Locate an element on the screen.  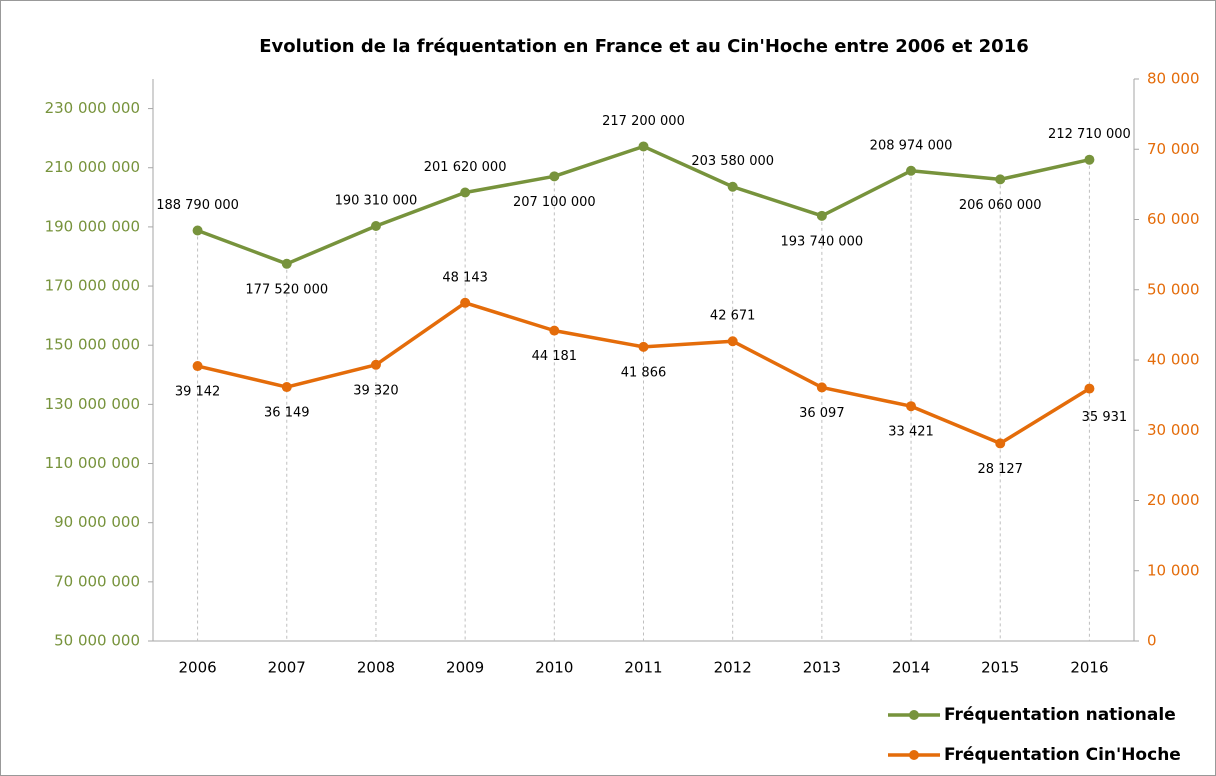
data-label: 36 149 is located at coordinates (287, 413).